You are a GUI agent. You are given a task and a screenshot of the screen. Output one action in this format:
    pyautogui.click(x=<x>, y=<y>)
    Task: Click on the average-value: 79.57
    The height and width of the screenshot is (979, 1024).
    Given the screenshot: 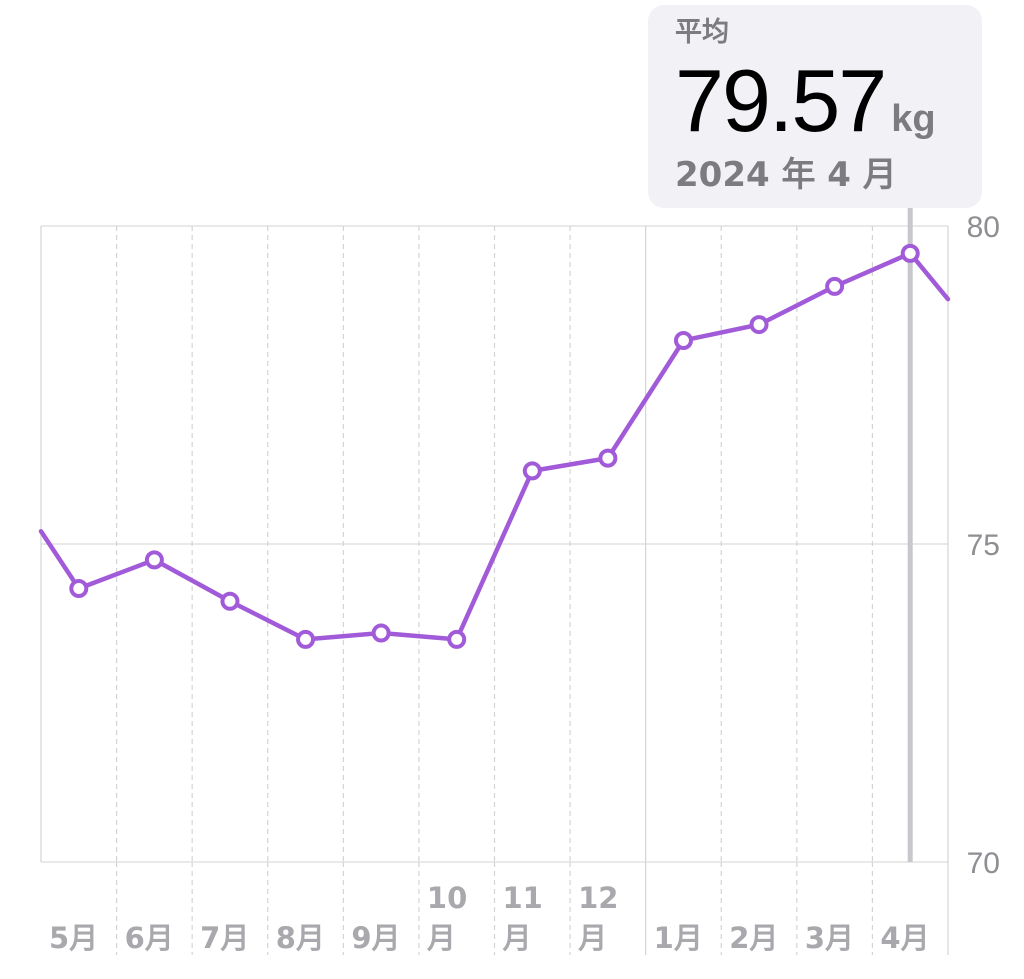 What is the action you would take?
    pyautogui.click(x=781, y=100)
    